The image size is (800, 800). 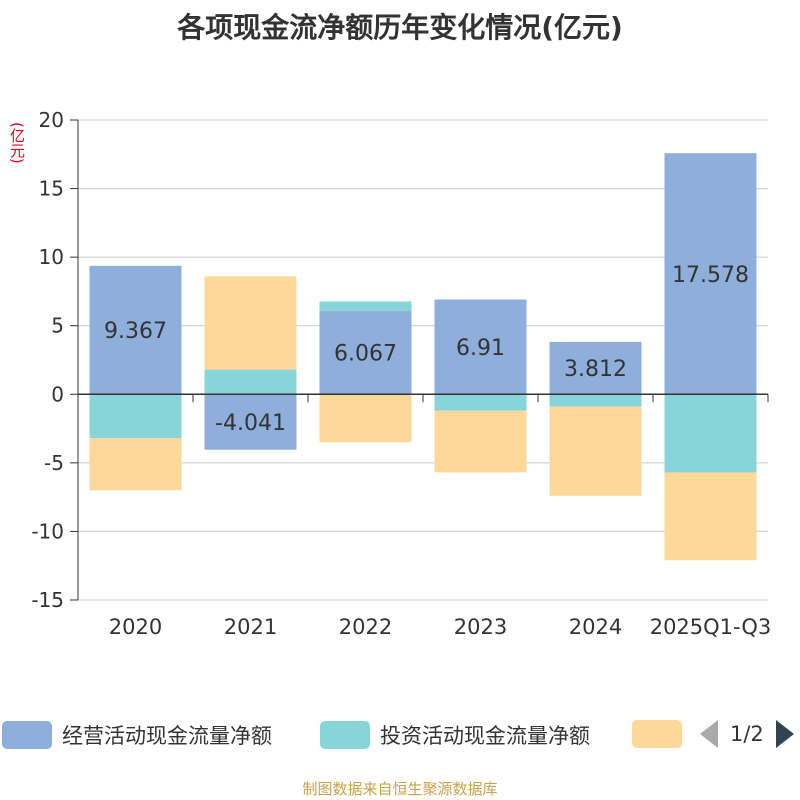 I want to click on legend-label-operating: 经营活动现金流量净额, so click(x=167, y=736).